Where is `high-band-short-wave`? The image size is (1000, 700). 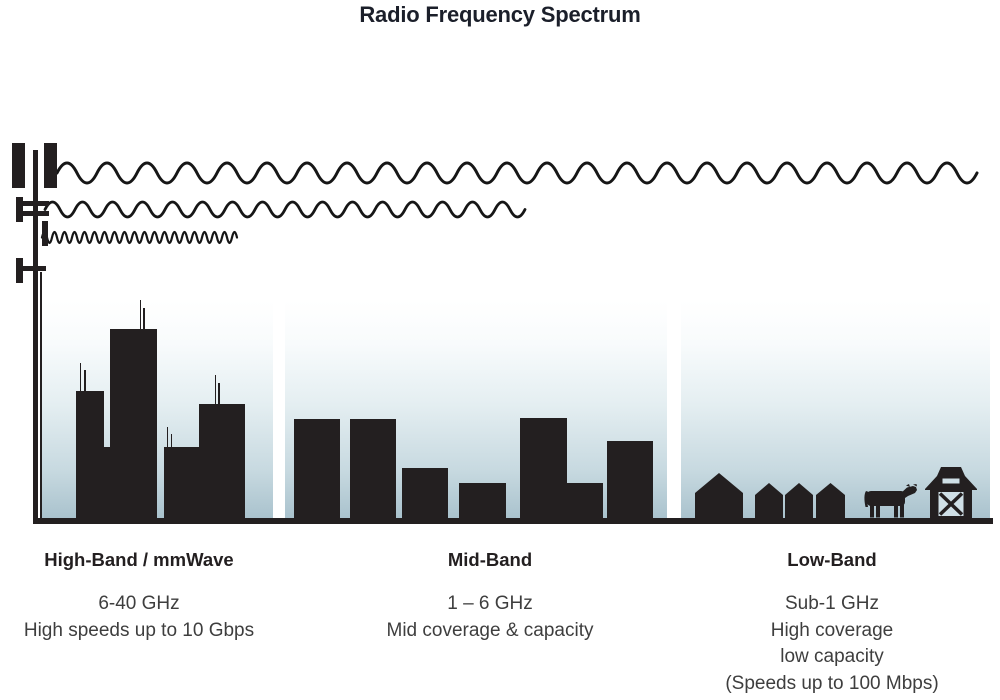 high-band-short-wave is located at coordinates (139, 237).